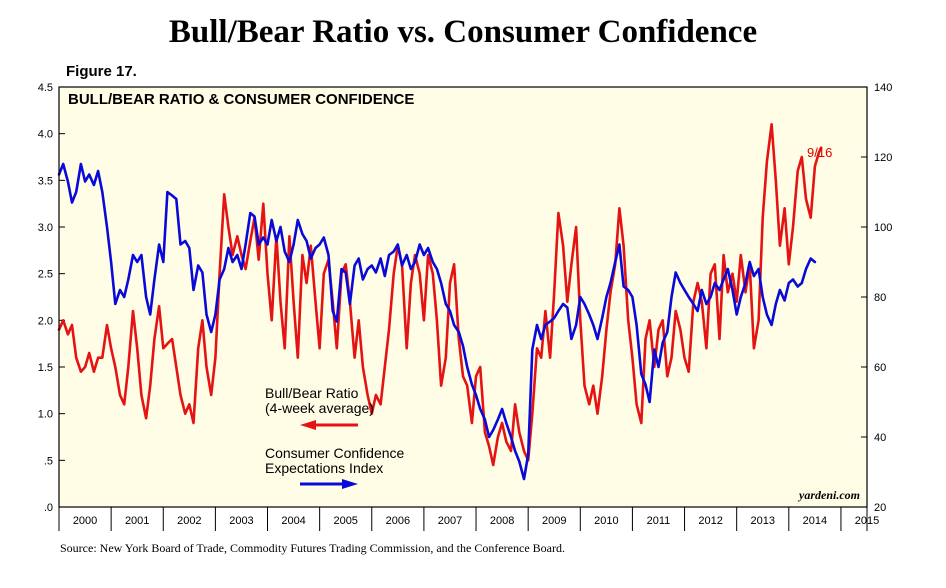 The height and width of the screenshot is (588, 946). I want to click on right-axis: 140 120 100 80 60 40 20, so click(876, 298).